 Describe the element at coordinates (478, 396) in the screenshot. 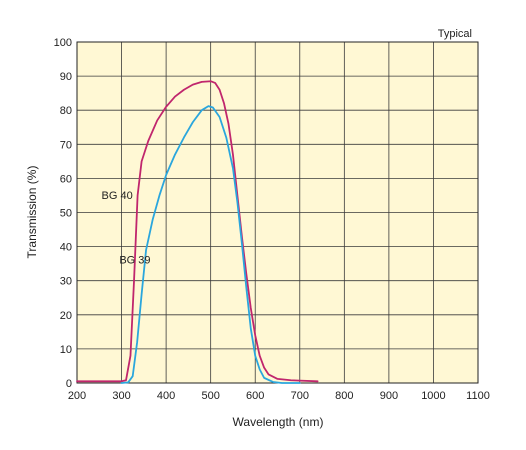

I see `x-tick-label: 1100` at that location.